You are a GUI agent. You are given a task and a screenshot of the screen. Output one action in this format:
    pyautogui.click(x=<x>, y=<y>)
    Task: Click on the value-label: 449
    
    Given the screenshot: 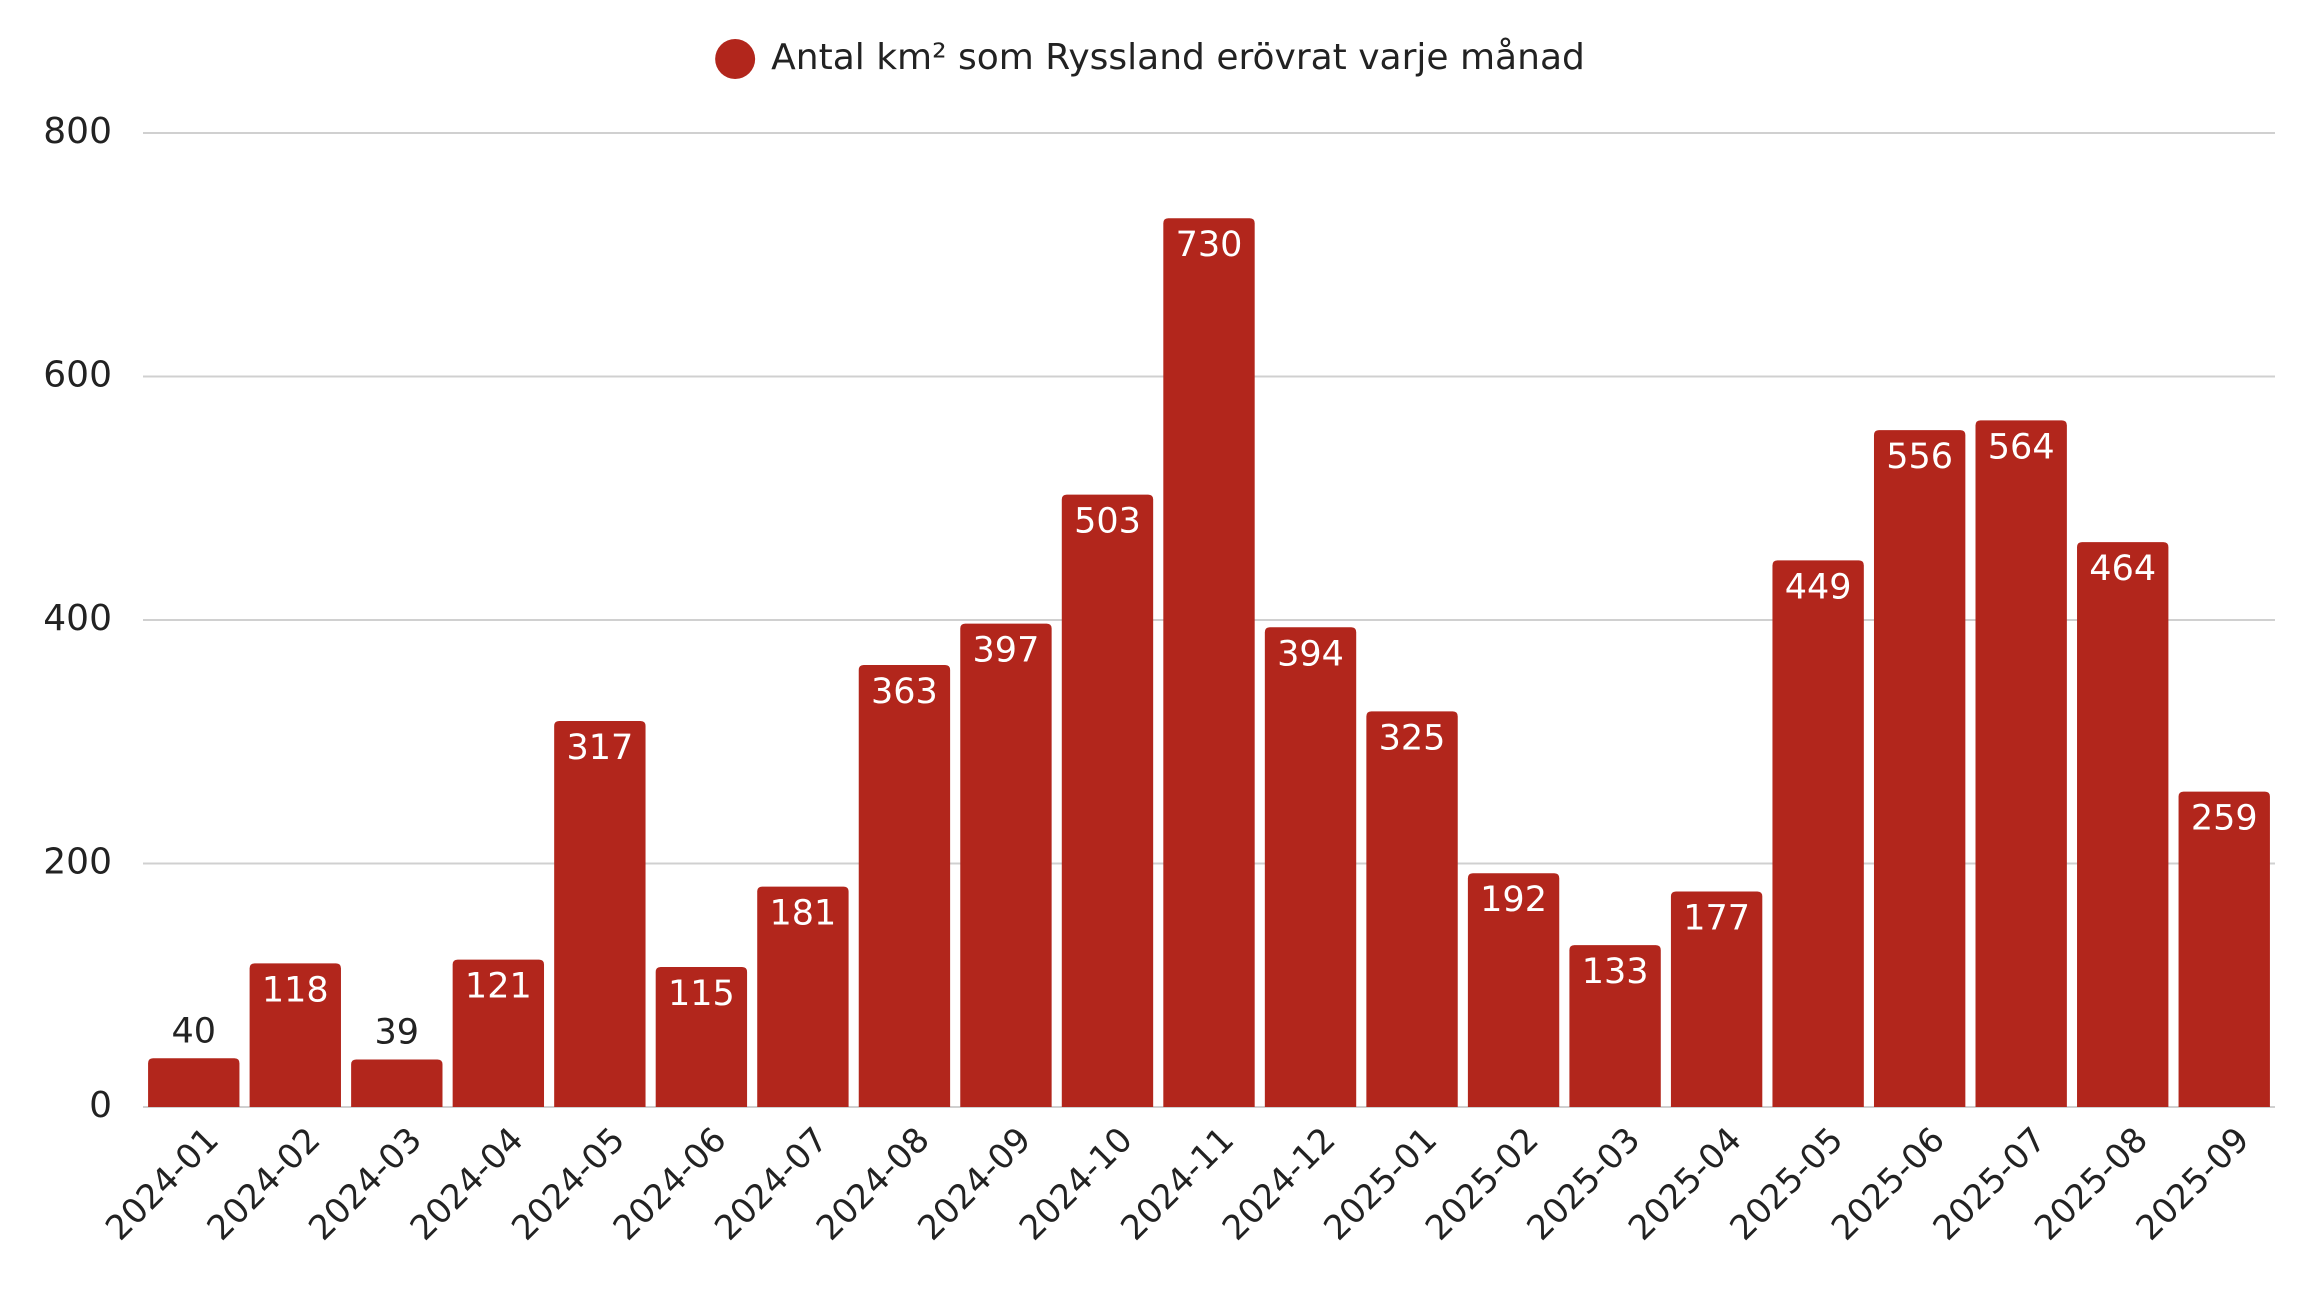 What is the action you would take?
    pyautogui.click(x=1818, y=587)
    